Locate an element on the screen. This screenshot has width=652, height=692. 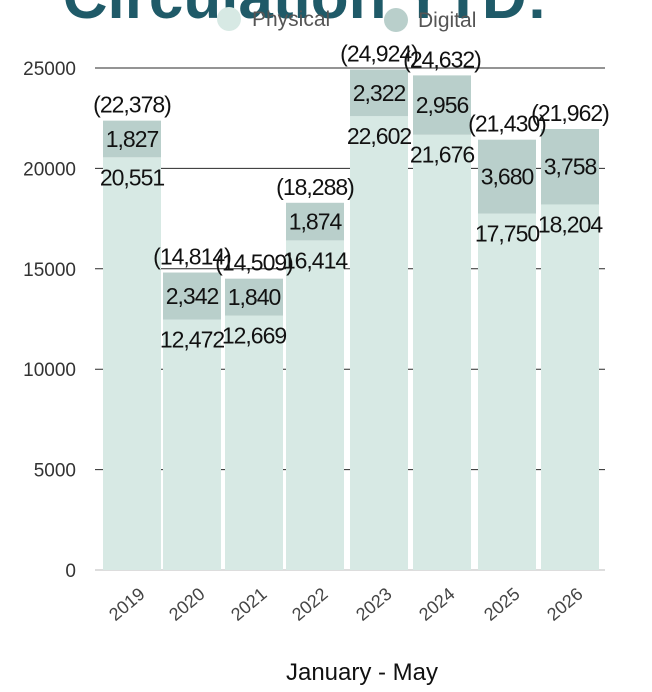
bar-digital-2020 is located at coordinates (192, 296).